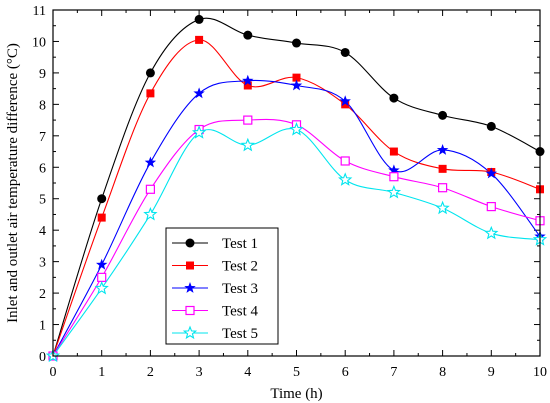 The image size is (550, 403). What do you see at coordinates (42, 200) in the screenshot?
I see `y-tick-label: 5` at bounding box center [42, 200].